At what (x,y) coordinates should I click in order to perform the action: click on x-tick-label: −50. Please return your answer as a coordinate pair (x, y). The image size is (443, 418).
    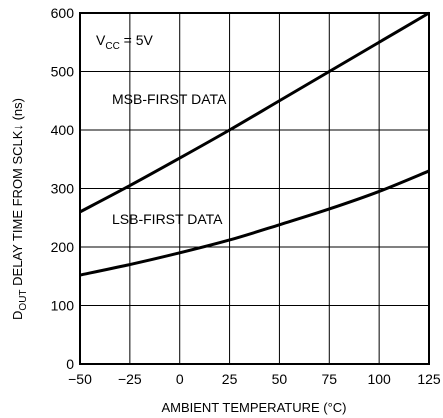
    Looking at the image, I should click on (80, 379).